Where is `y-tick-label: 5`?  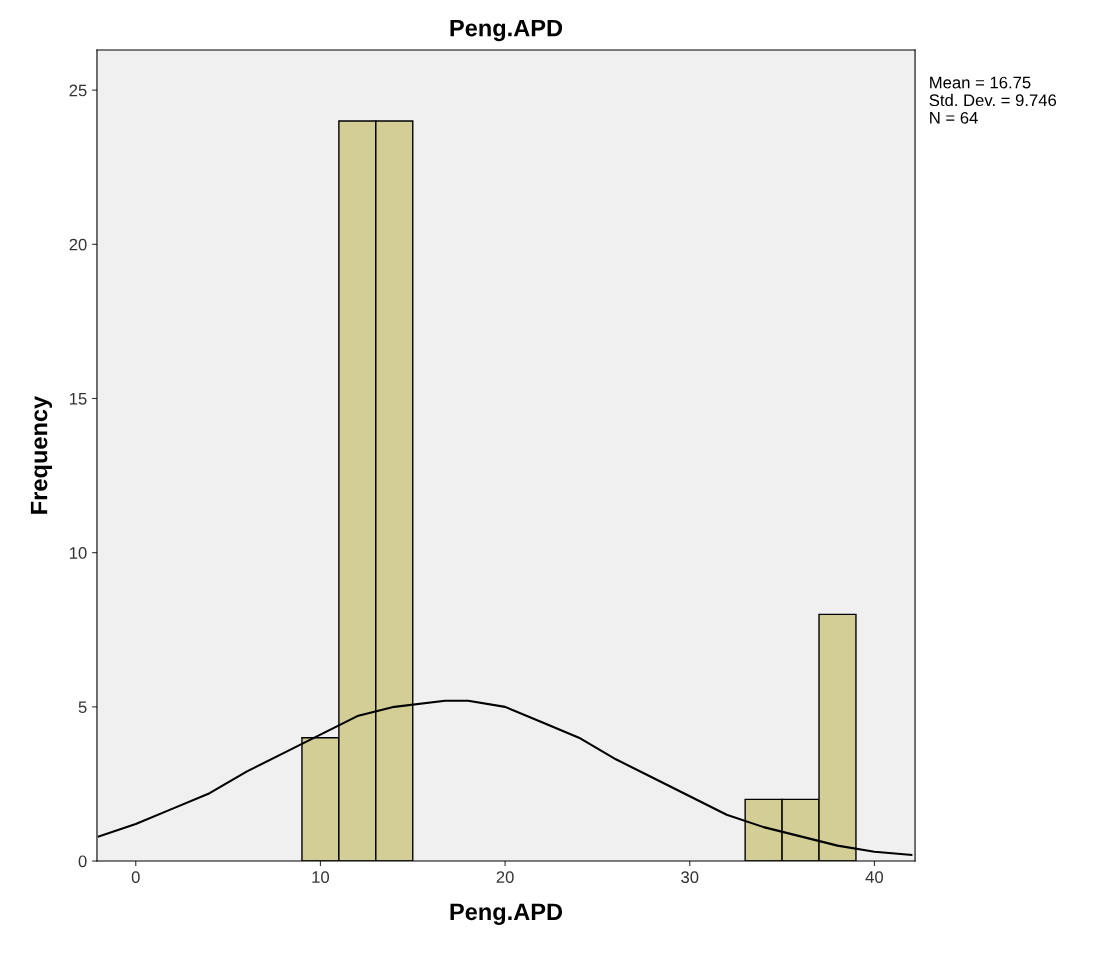
y-tick-label: 5 is located at coordinates (82, 707).